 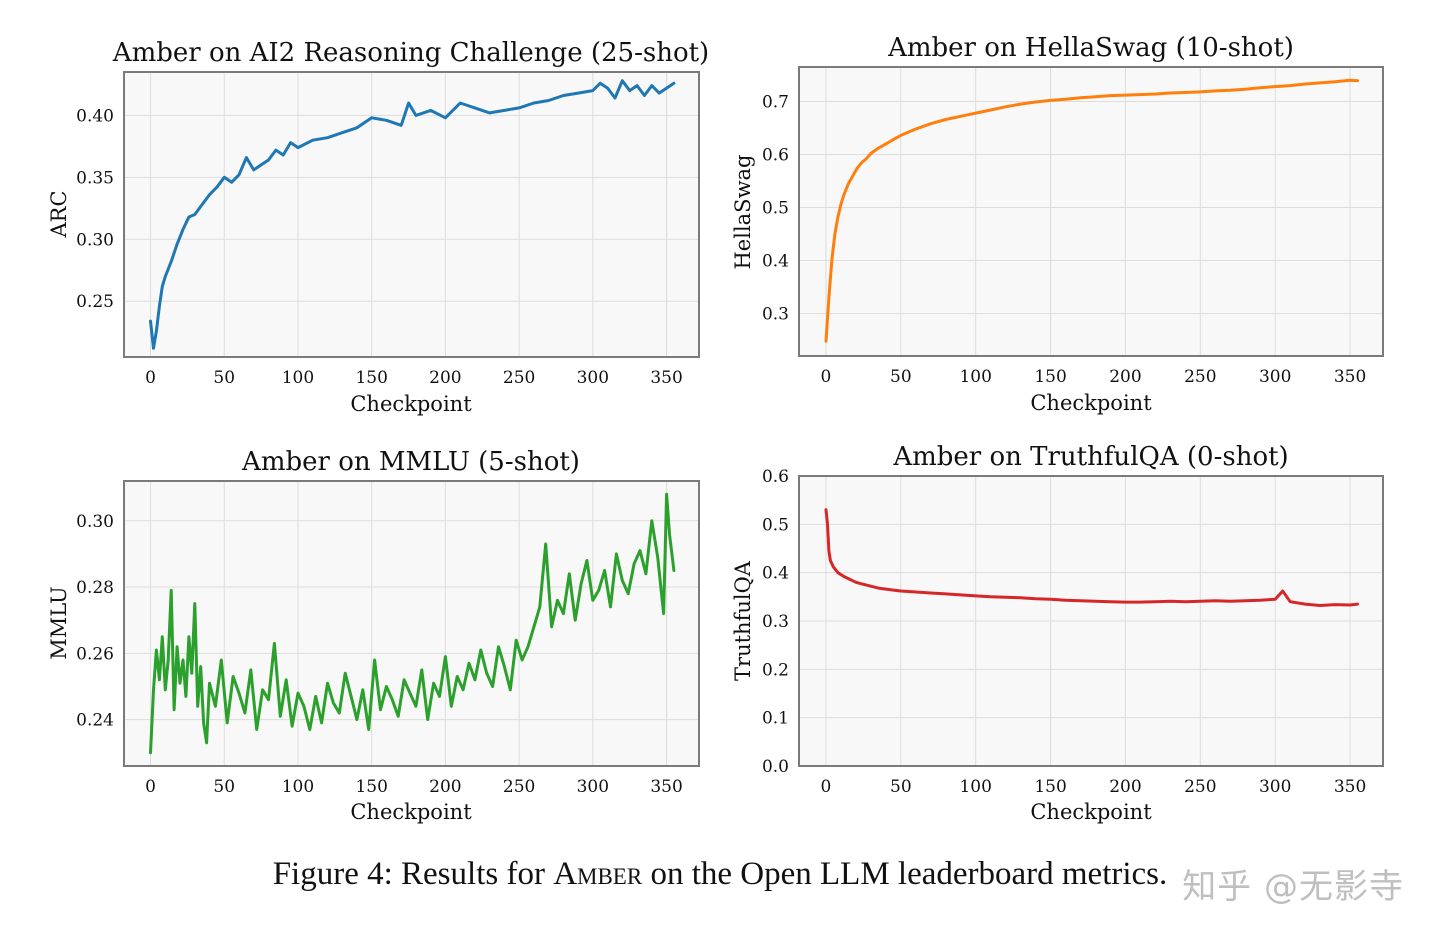 What do you see at coordinates (1090, 48) in the screenshot?
I see `chart-title: Amber on HellaSwag (10-shot)` at bounding box center [1090, 48].